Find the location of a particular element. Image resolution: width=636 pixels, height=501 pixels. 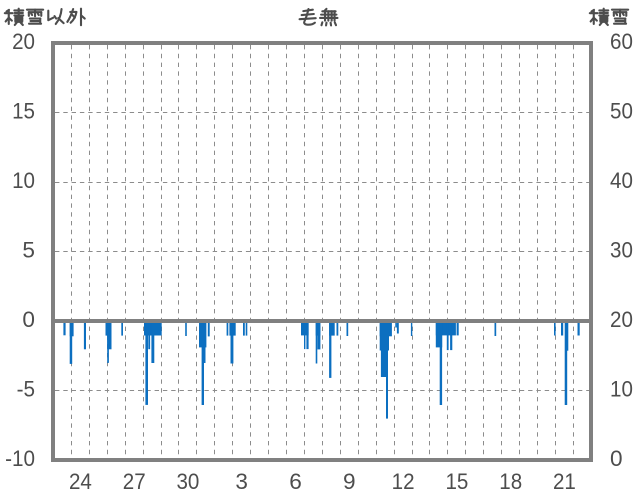

svg-text: -10 is located at coordinates (20, 458).